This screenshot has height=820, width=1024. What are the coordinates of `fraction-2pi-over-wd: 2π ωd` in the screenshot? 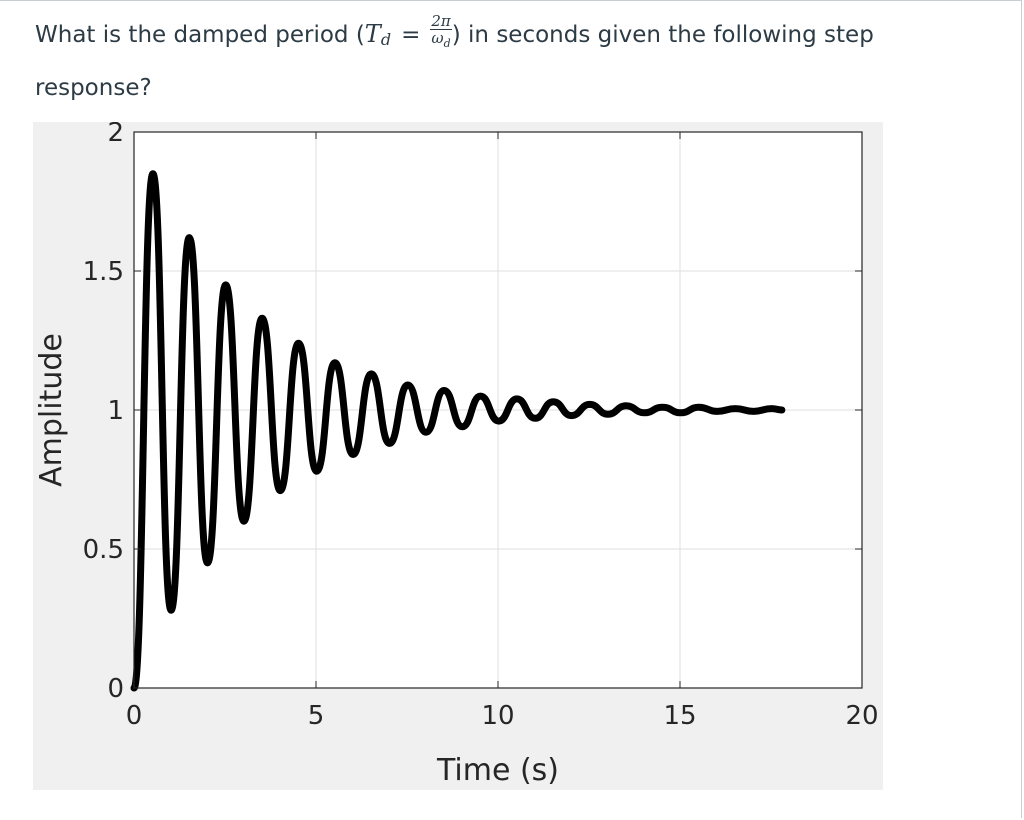 It's located at (441, 32).